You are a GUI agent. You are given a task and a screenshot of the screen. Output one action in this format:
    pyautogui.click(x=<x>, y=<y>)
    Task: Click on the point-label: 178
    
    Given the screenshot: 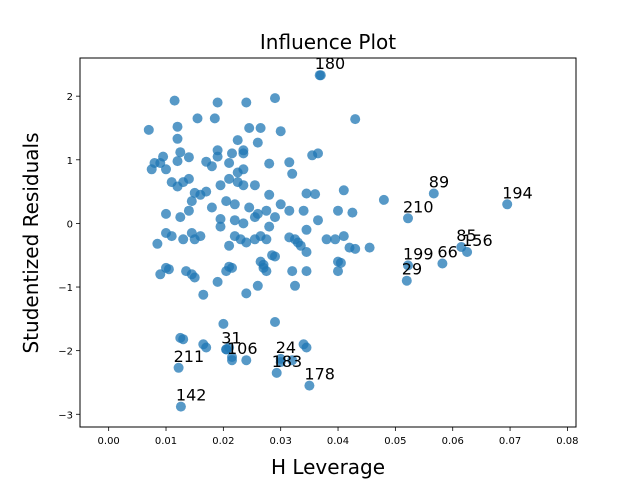 What is the action you would take?
    pyautogui.click(x=319, y=374)
    